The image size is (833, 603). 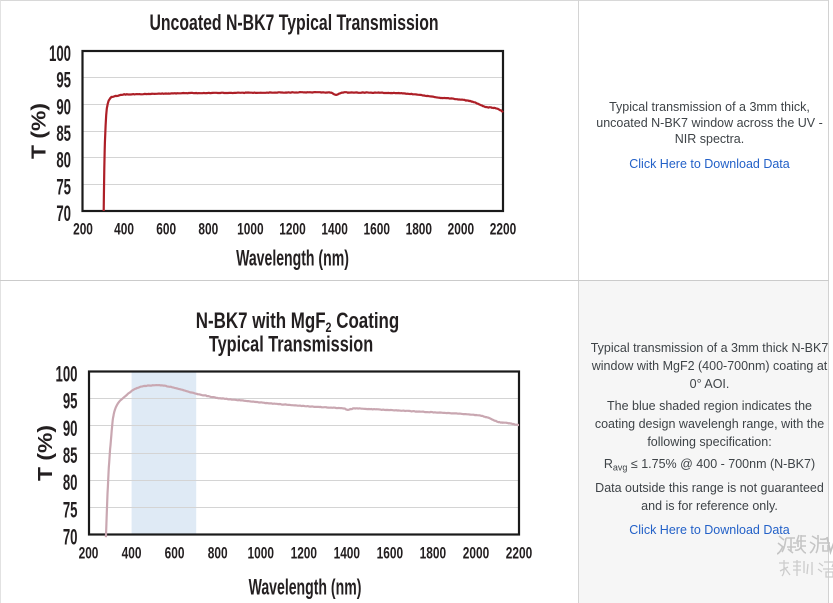 I want to click on svg-text:Uncoated N-BK7 Typical Transmi: Uncoated N-BK7 Typical Transmission, so click(x=293, y=24).